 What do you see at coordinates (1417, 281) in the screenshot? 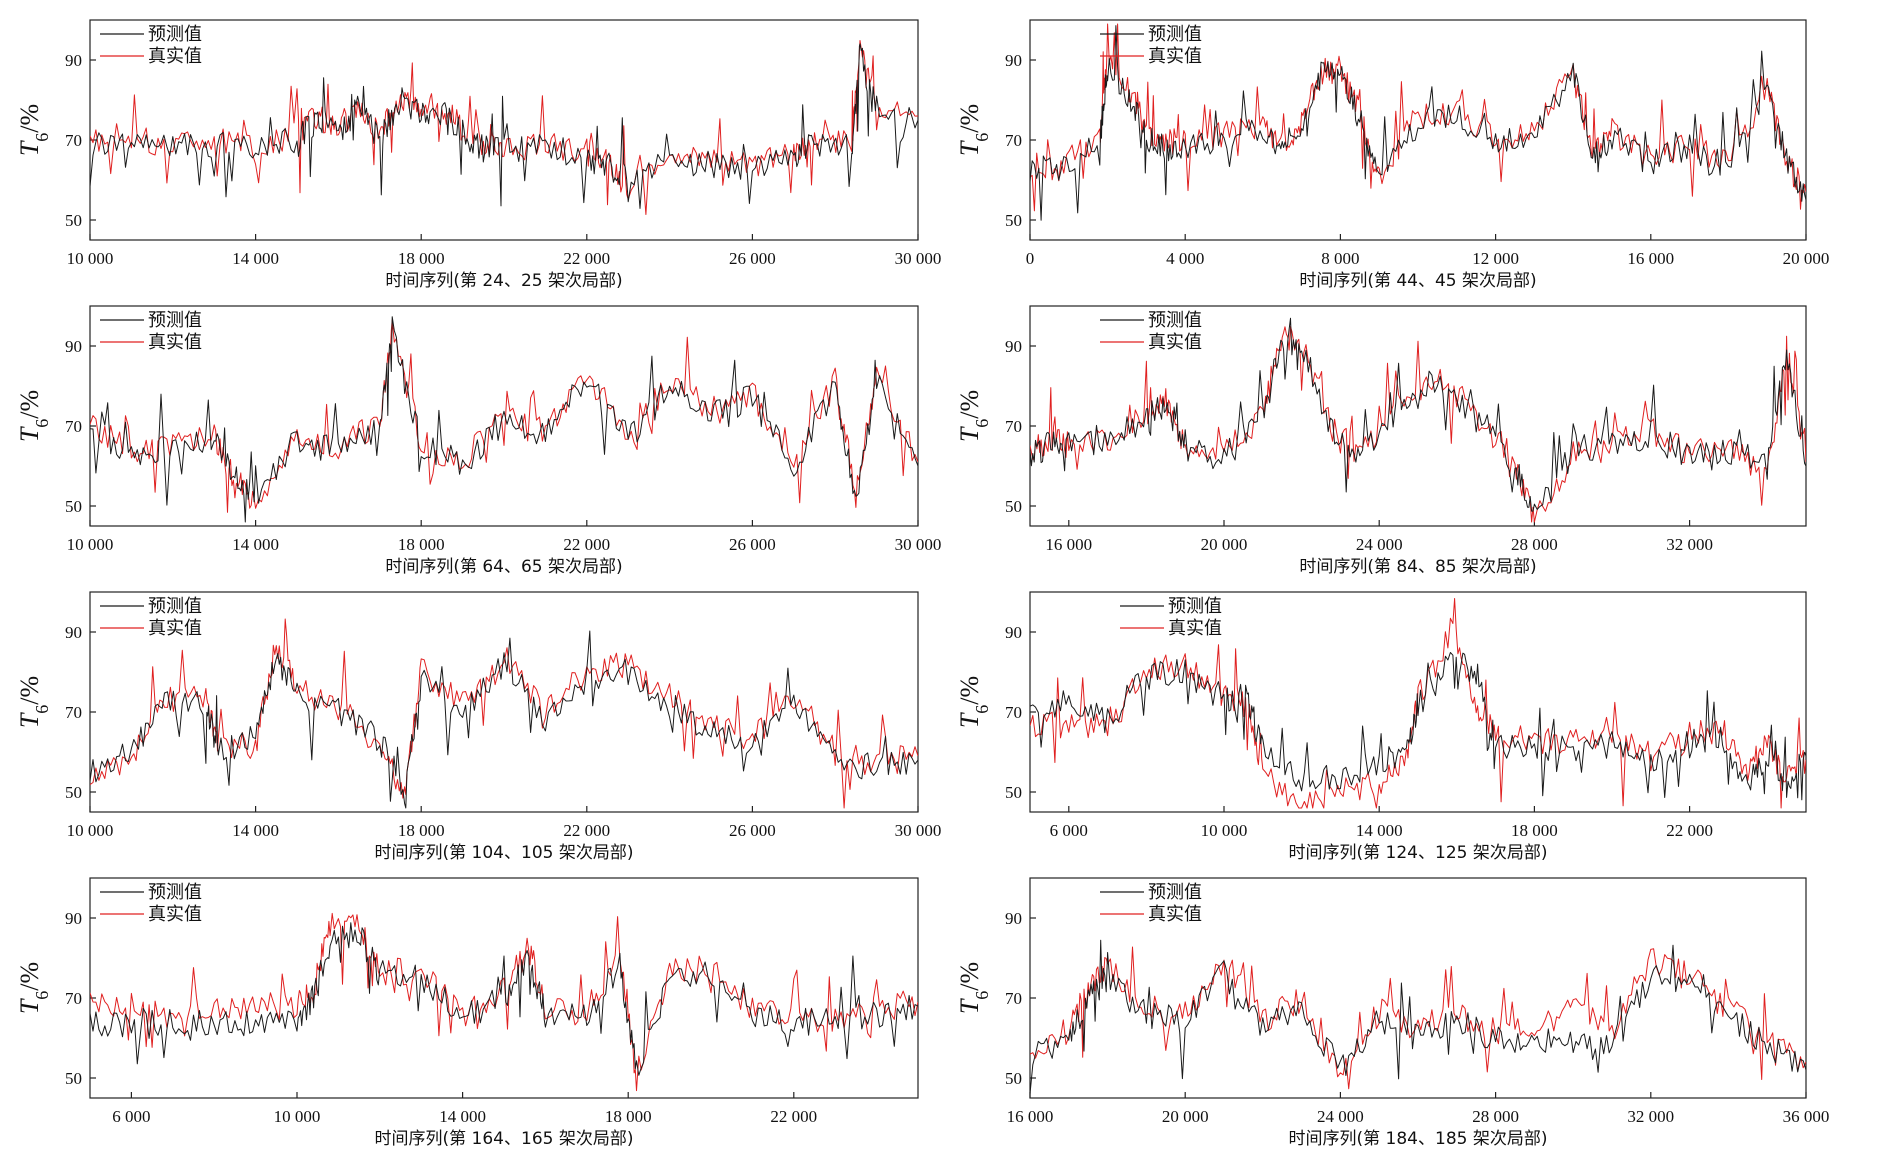
I see `x-axis-label: 时间序列(第 44、45 架次局部)` at bounding box center [1417, 281].